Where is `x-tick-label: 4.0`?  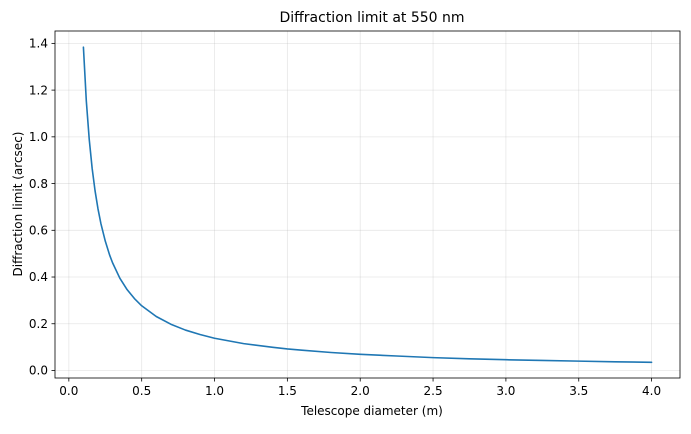
x-tick-label: 4.0 is located at coordinates (651, 391).